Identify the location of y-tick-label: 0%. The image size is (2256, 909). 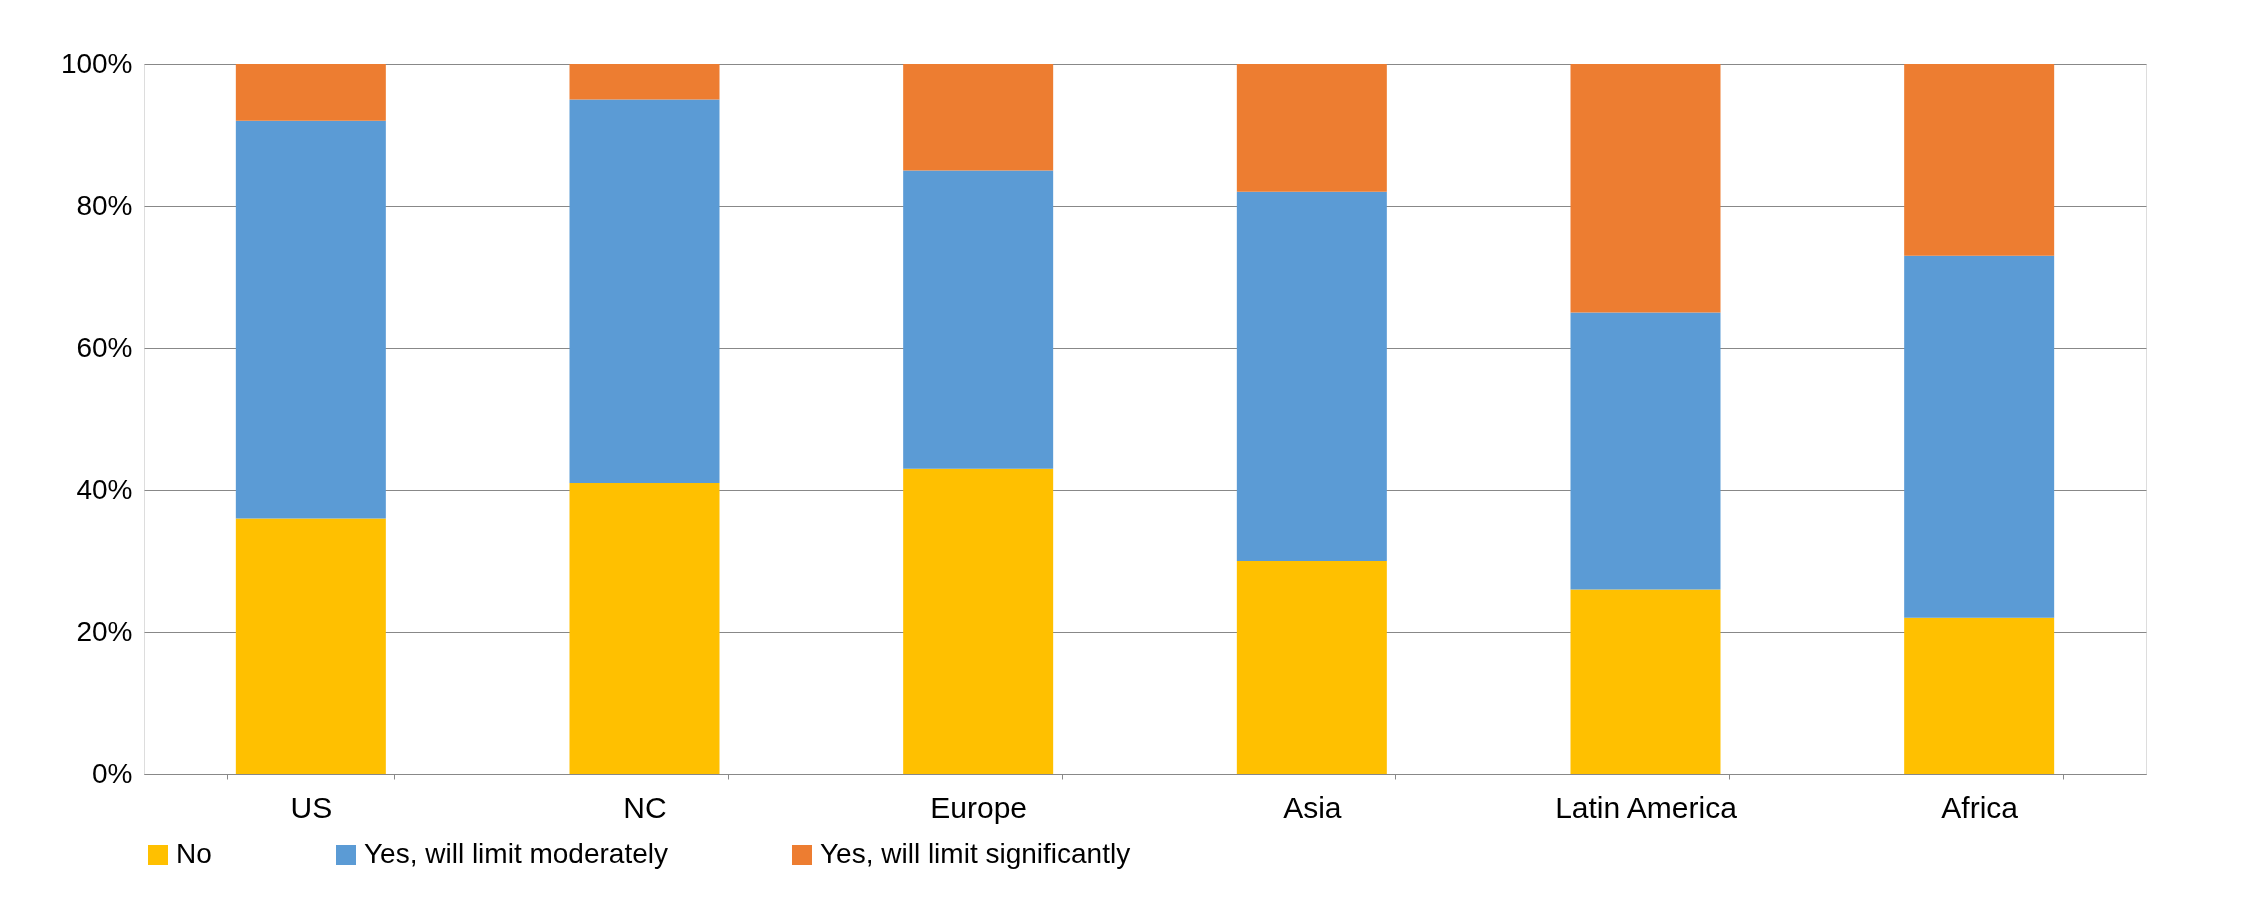
(112, 773).